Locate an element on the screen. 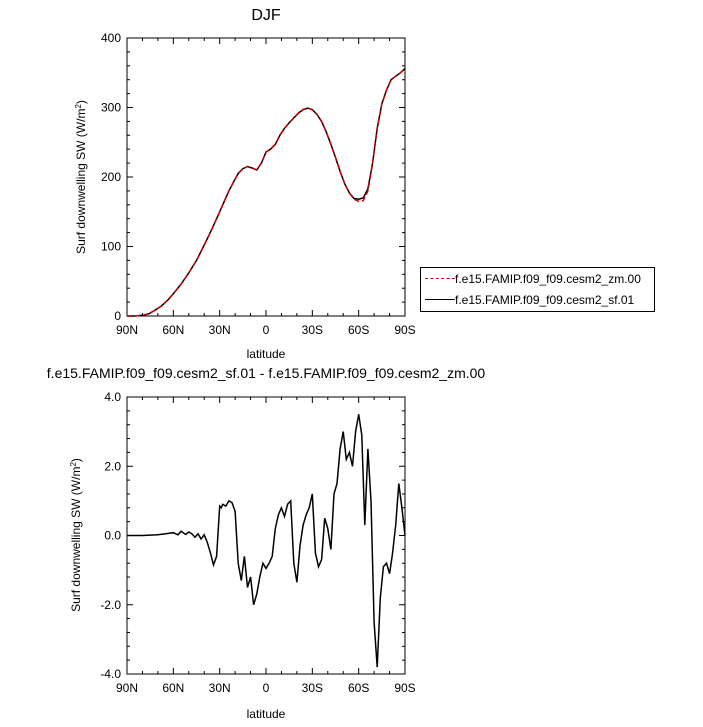 Image resolution: width=703 pixels, height=727 pixels. dashed-line-swatch-icon is located at coordinates (440, 278).